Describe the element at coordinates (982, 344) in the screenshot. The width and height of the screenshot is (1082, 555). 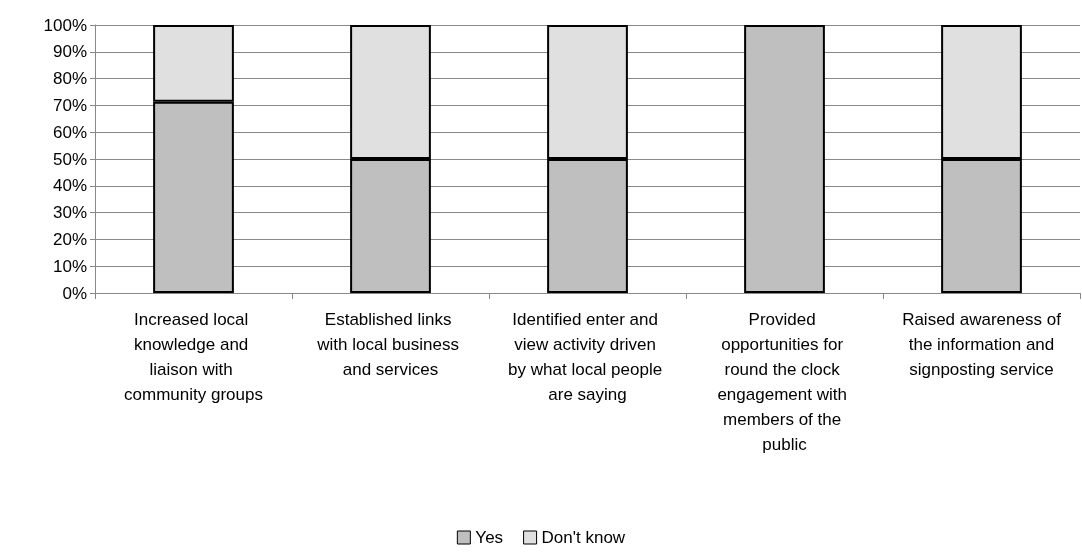
I see `x-tick-label: Raised awareness of the information and signposting service` at that location.